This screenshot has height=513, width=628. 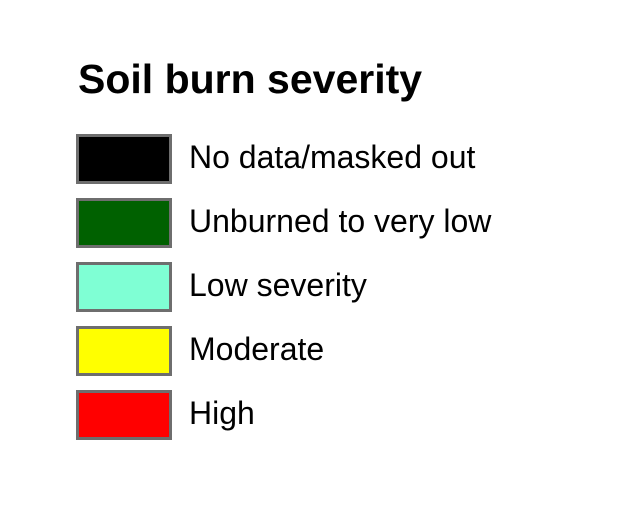 What do you see at coordinates (278, 285) in the screenshot?
I see `legend-label: Low severity` at bounding box center [278, 285].